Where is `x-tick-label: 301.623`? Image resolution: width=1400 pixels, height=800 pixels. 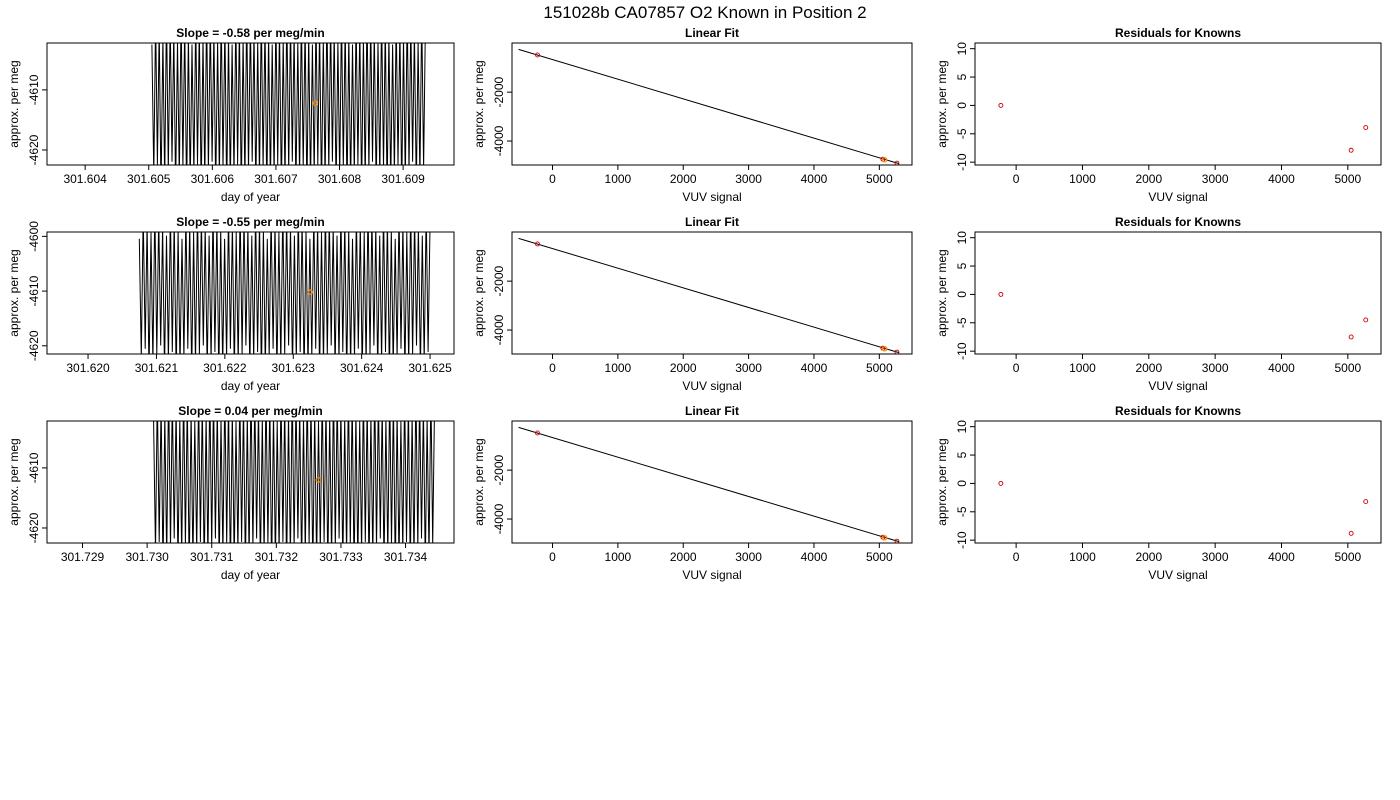 x-tick-label: 301.623 is located at coordinates (294, 368).